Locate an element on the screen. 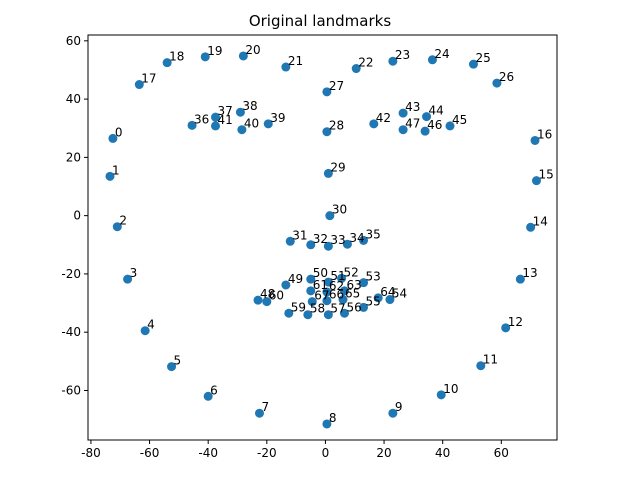 This screenshot has width=640, height=480. landmark-label: 20 is located at coordinates (252, 50).